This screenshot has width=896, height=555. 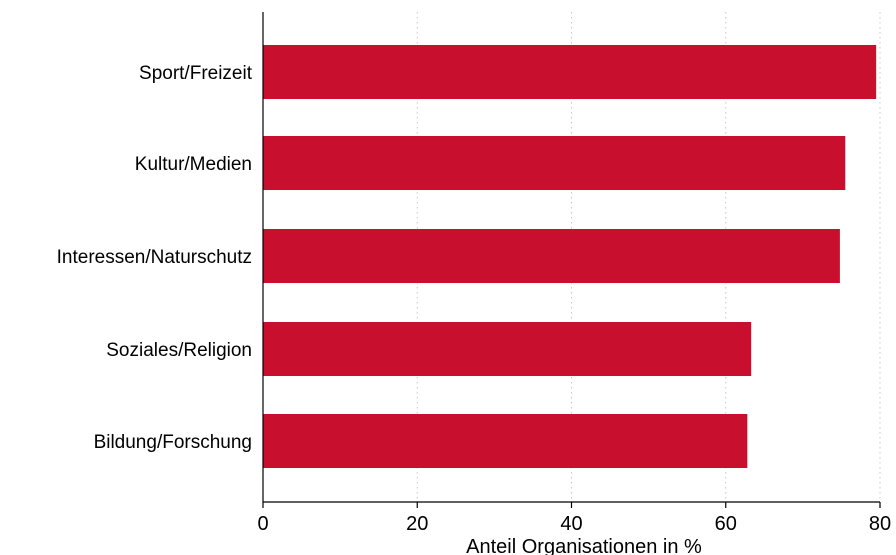 What do you see at coordinates (584, 545) in the screenshot?
I see `x-axis-title: Anteil Organisationen in %` at bounding box center [584, 545].